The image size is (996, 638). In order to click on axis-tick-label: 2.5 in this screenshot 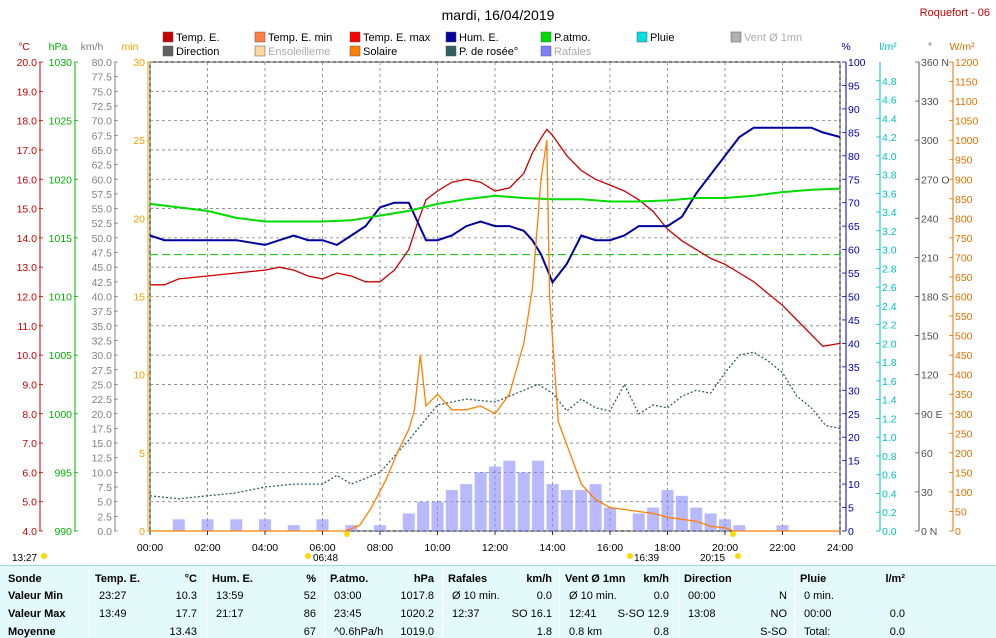, I will do `click(104, 517)`.